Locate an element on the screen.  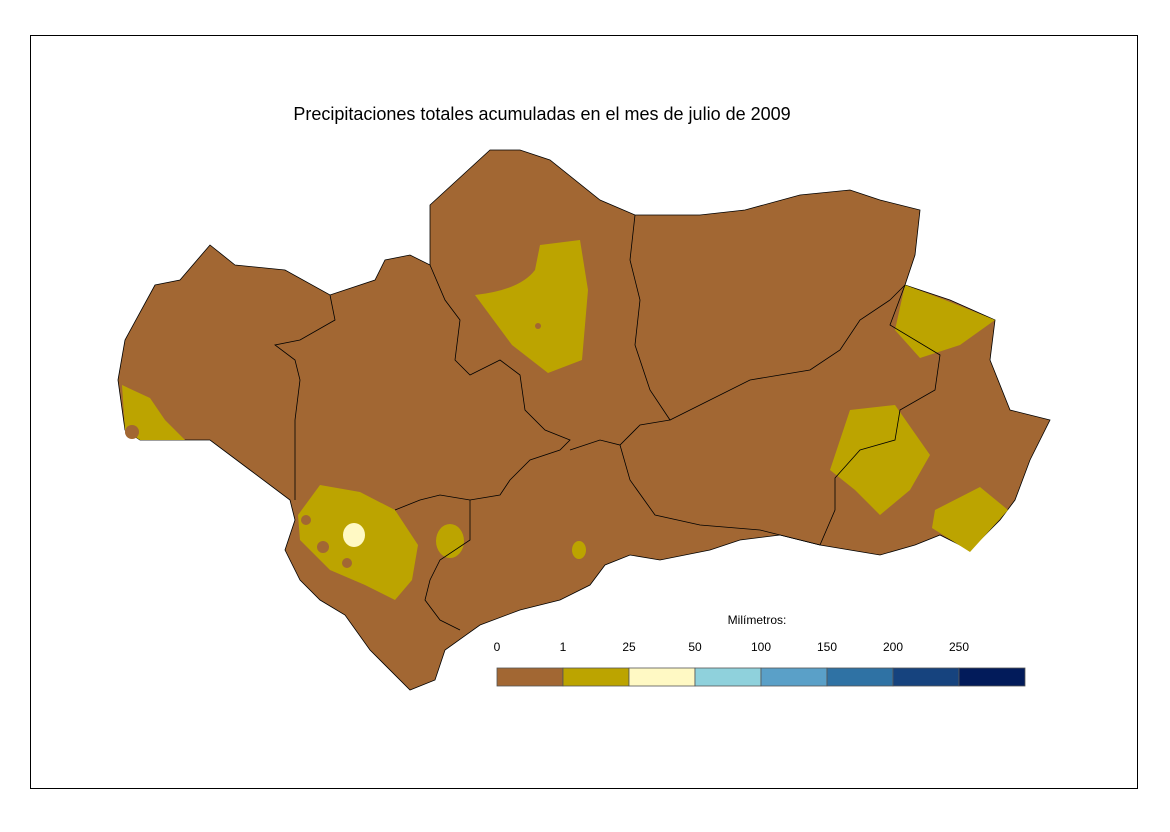
legend-label: 150 is located at coordinates (827, 647).